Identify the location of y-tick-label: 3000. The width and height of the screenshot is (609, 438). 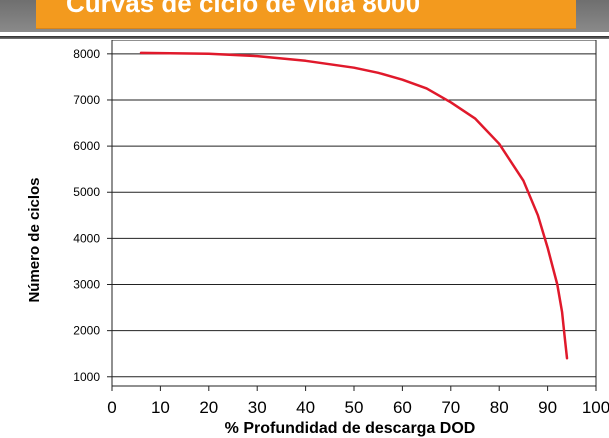
(86, 285).